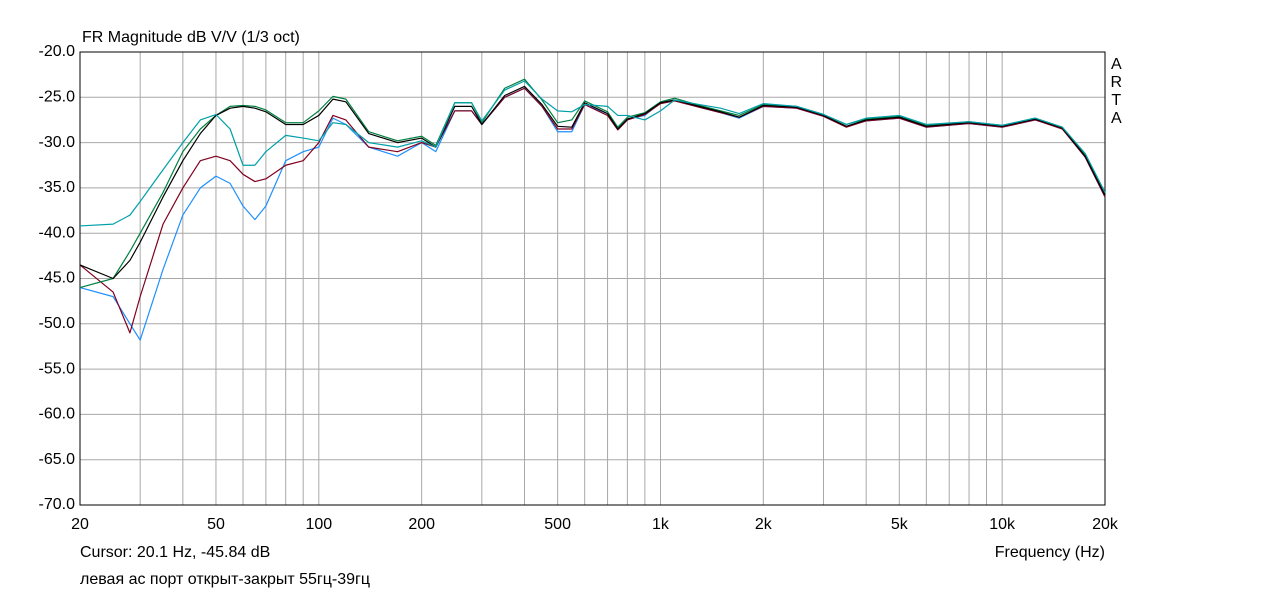 The height and width of the screenshot is (593, 1270). I want to click on x-tick-label: 1k, so click(661, 524).